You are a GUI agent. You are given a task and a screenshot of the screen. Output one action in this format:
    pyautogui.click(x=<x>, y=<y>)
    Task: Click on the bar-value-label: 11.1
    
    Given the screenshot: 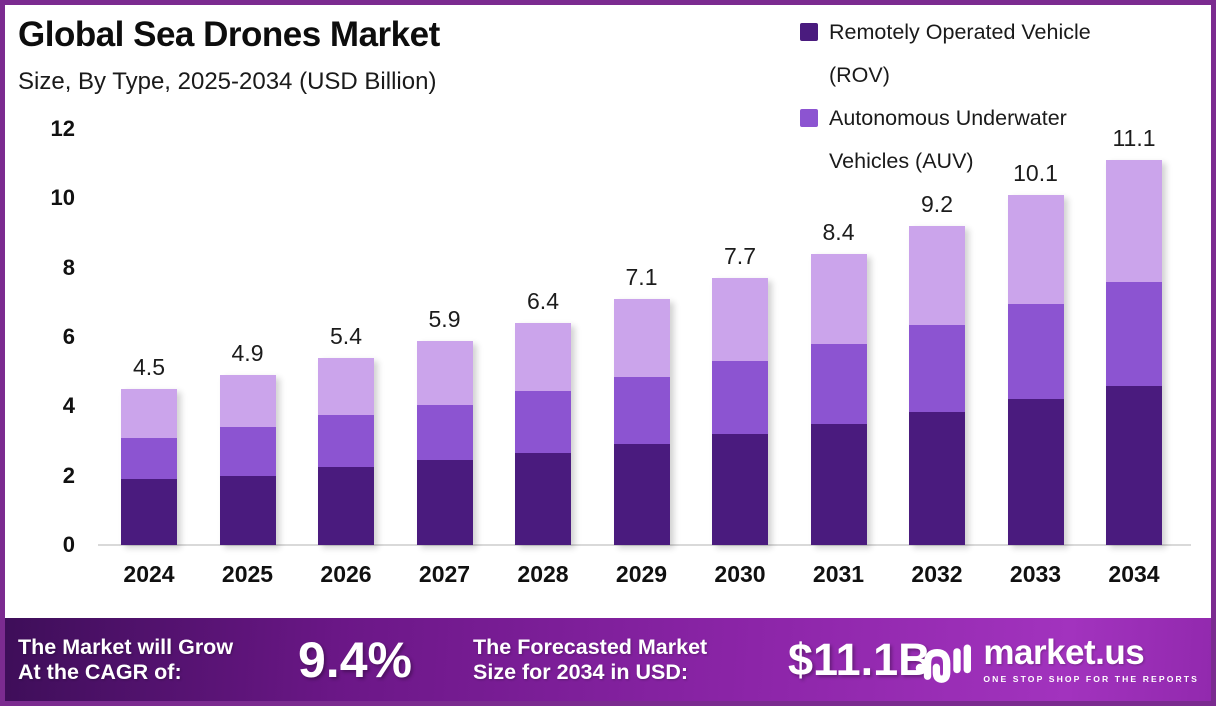 What is the action you would take?
    pyautogui.click(x=1134, y=138)
    